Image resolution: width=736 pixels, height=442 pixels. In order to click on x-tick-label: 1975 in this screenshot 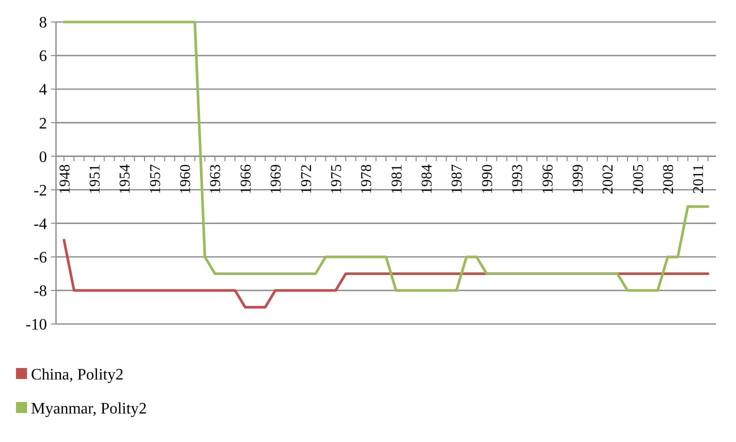, I will do `click(336, 179)`.